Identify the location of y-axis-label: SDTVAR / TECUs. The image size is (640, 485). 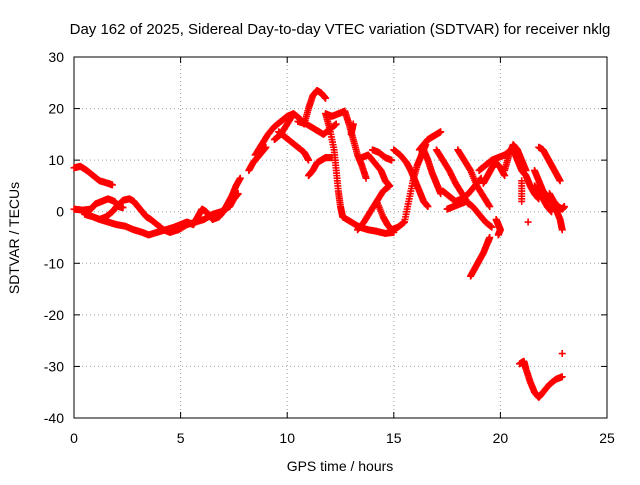
(14, 238).